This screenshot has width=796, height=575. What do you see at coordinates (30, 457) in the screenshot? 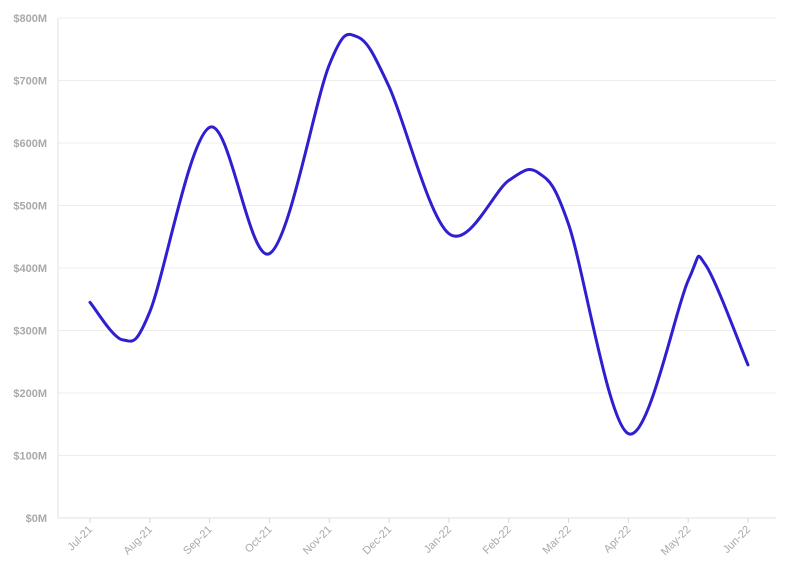
I see `y-tick-label: $100M` at bounding box center [30, 457].